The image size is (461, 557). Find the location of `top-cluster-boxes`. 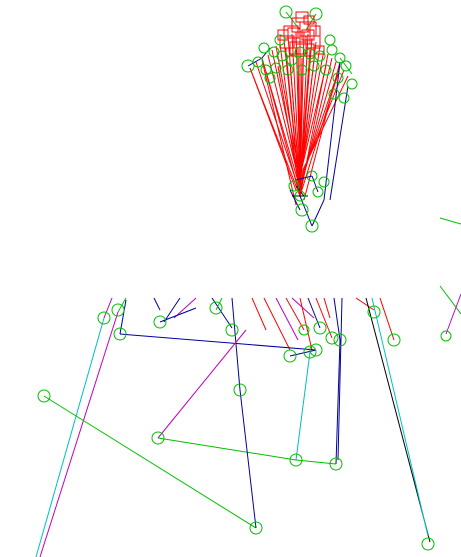

top-cluster-boxes is located at coordinates (301, 34).